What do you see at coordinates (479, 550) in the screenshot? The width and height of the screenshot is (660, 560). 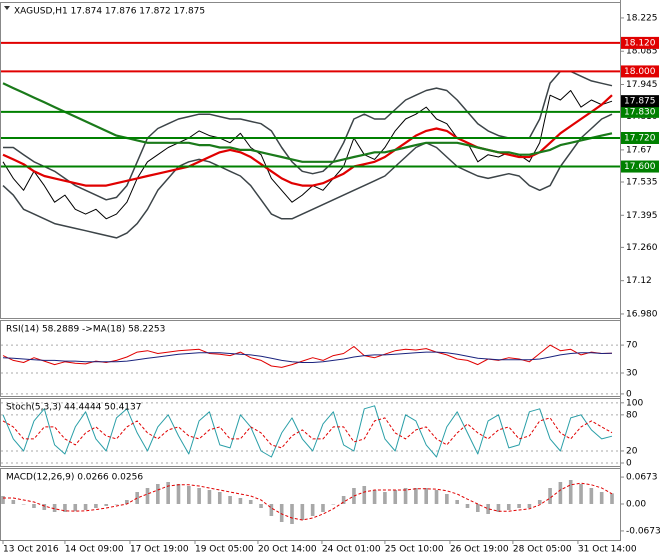 I see `x-tick-label: 26 Oct 19:00` at bounding box center [479, 550].